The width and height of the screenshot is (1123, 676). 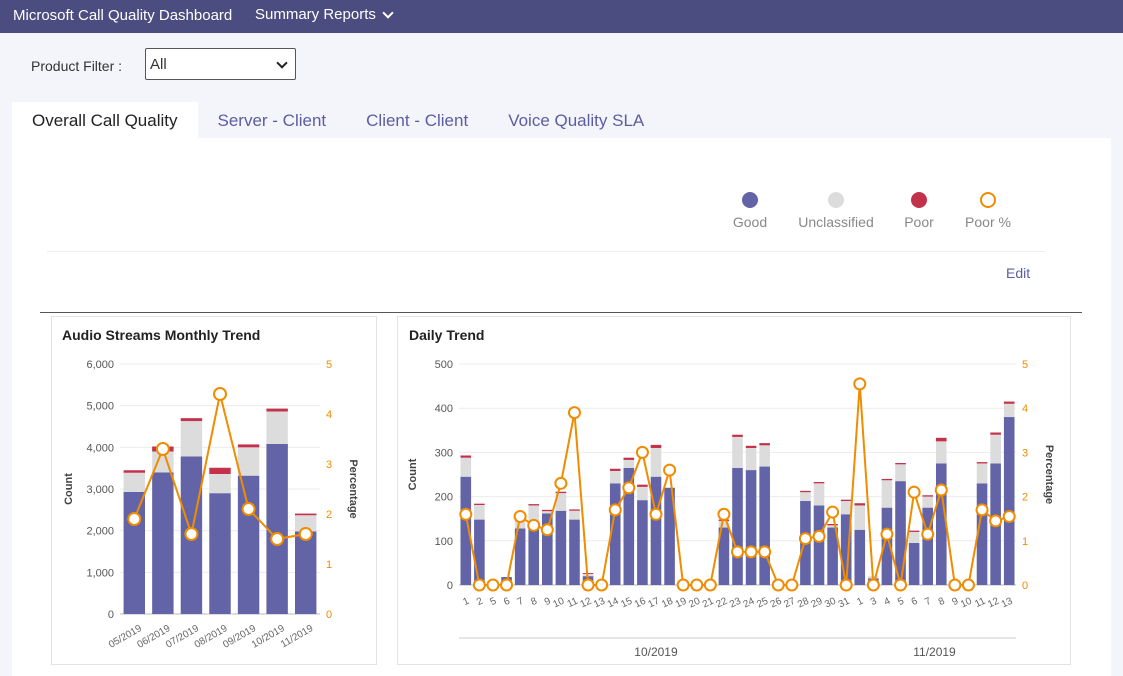 I want to click on tab-client-client: Client - Client, so click(x=417, y=120).